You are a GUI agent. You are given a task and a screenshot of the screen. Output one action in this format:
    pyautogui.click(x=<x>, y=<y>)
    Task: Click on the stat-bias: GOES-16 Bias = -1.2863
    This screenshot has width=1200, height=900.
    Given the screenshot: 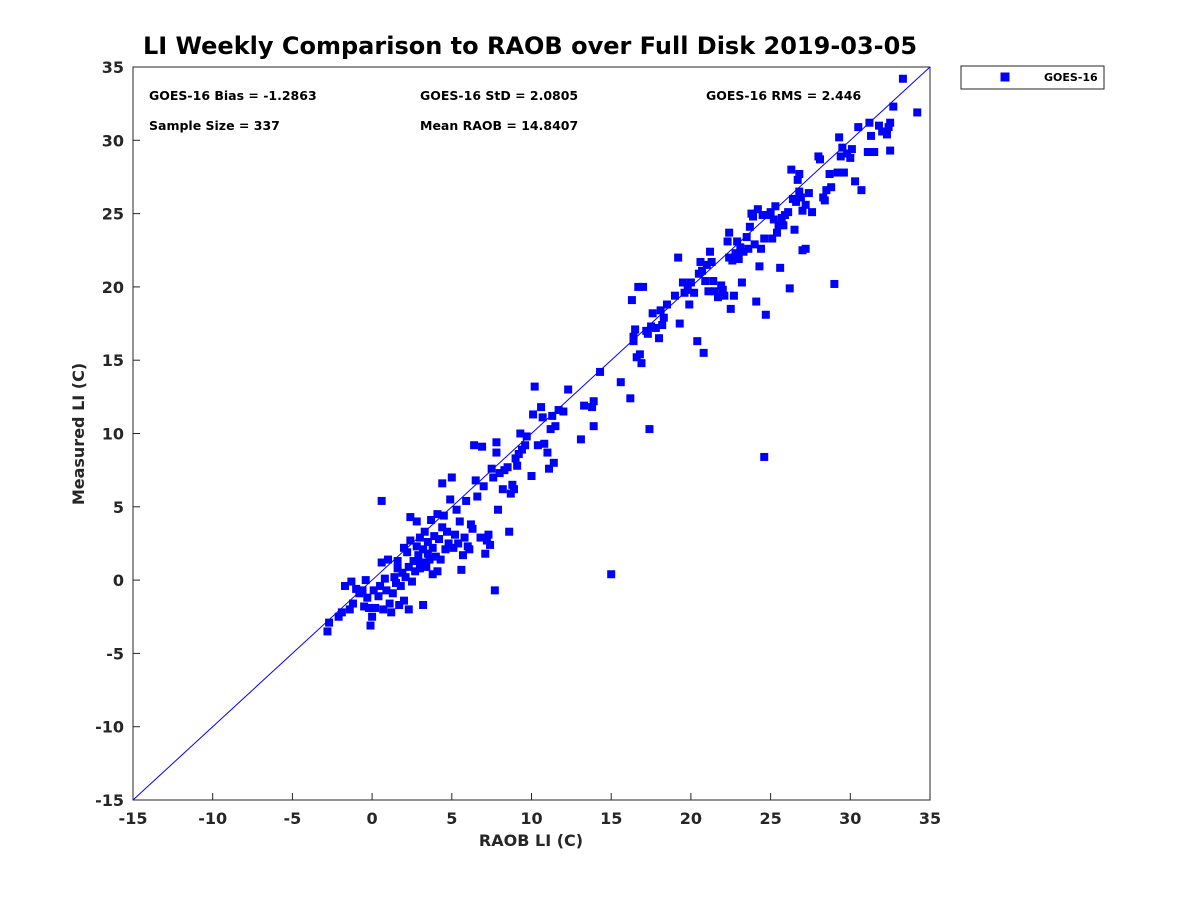 What is the action you would take?
    pyautogui.click(x=233, y=95)
    